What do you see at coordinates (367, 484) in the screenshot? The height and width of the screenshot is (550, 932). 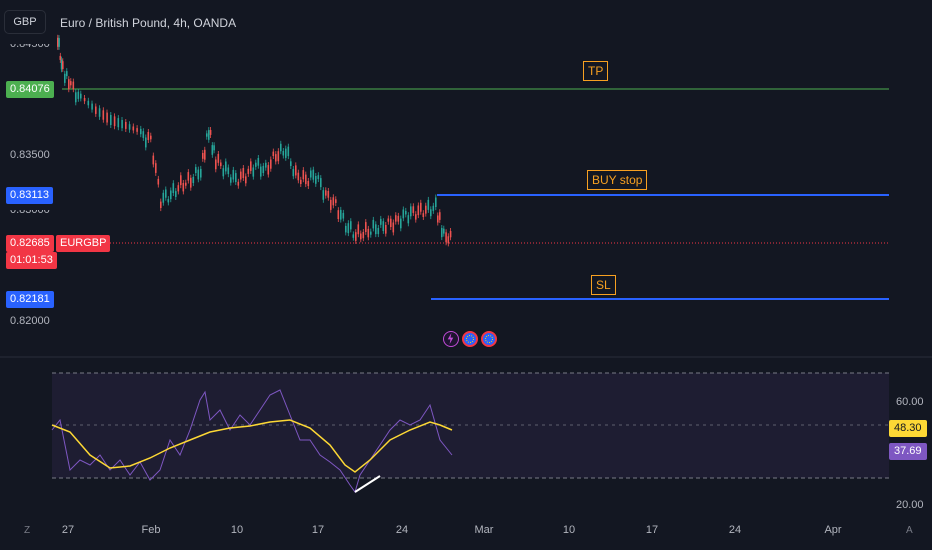 I see `divergence-line` at bounding box center [367, 484].